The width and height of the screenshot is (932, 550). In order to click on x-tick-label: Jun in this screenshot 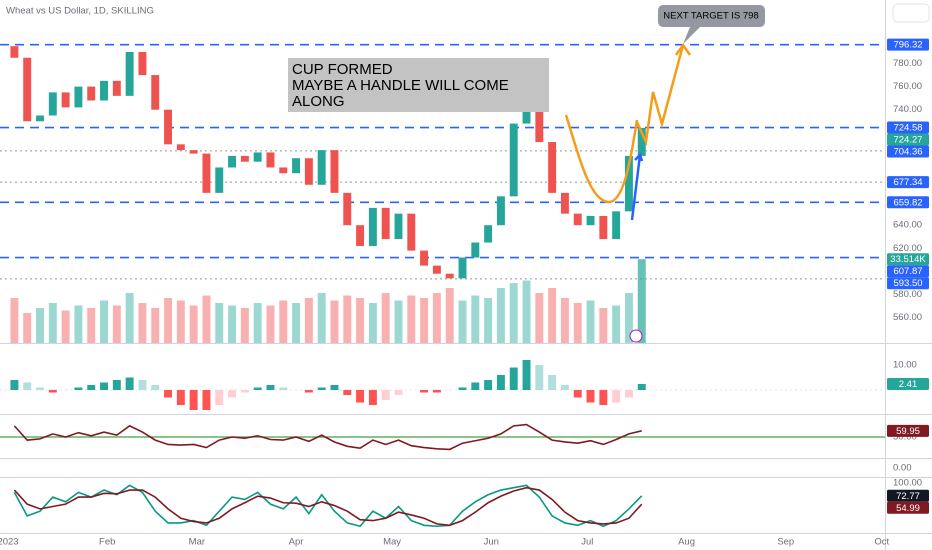, I will do `click(491, 542)`.